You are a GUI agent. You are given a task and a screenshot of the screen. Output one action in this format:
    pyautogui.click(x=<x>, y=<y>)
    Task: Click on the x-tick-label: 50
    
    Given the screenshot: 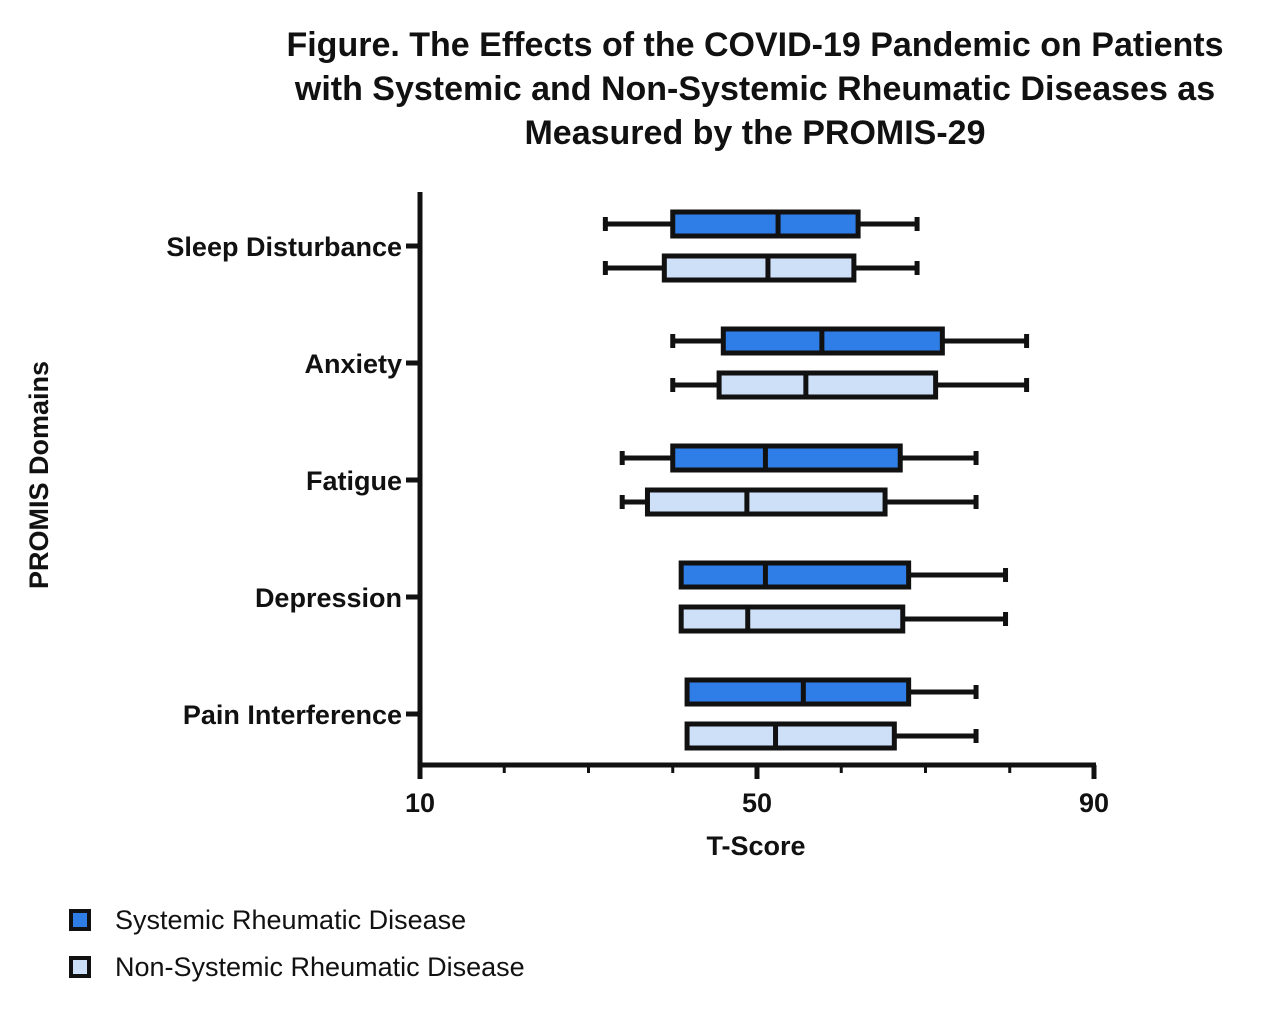 What is the action you would take?
    pyautogui.click(x=757, y=803)
    